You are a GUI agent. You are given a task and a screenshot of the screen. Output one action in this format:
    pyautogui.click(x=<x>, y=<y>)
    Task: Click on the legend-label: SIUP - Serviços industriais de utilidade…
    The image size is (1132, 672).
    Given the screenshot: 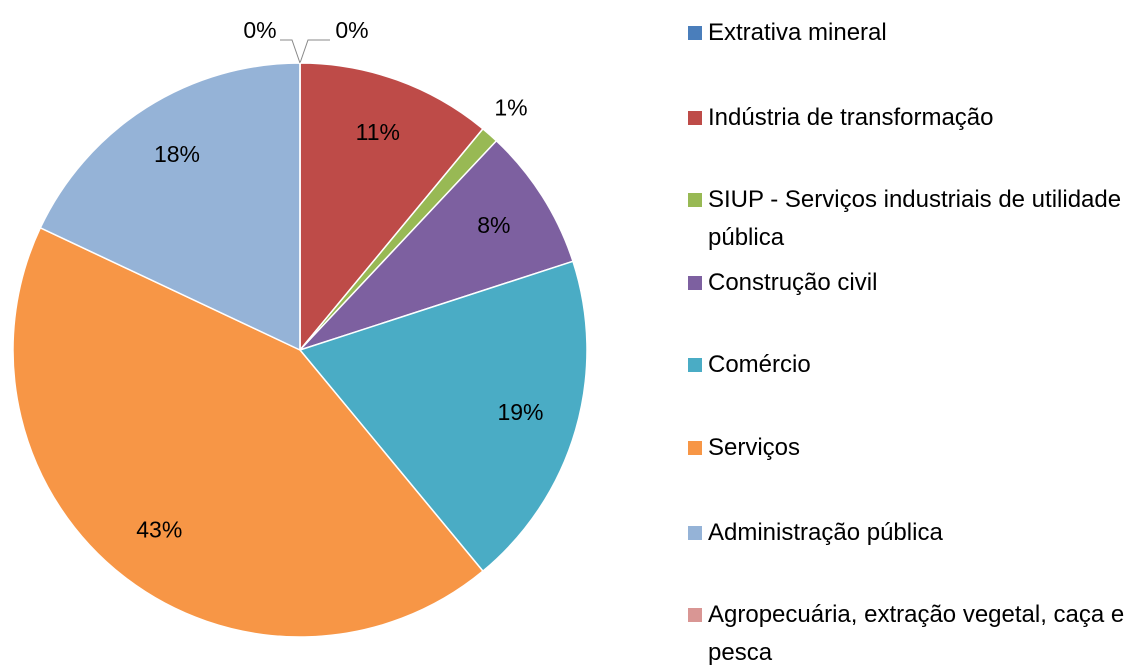 What is the action you would take?
    pyautogui.click(x=915, y=218)
    